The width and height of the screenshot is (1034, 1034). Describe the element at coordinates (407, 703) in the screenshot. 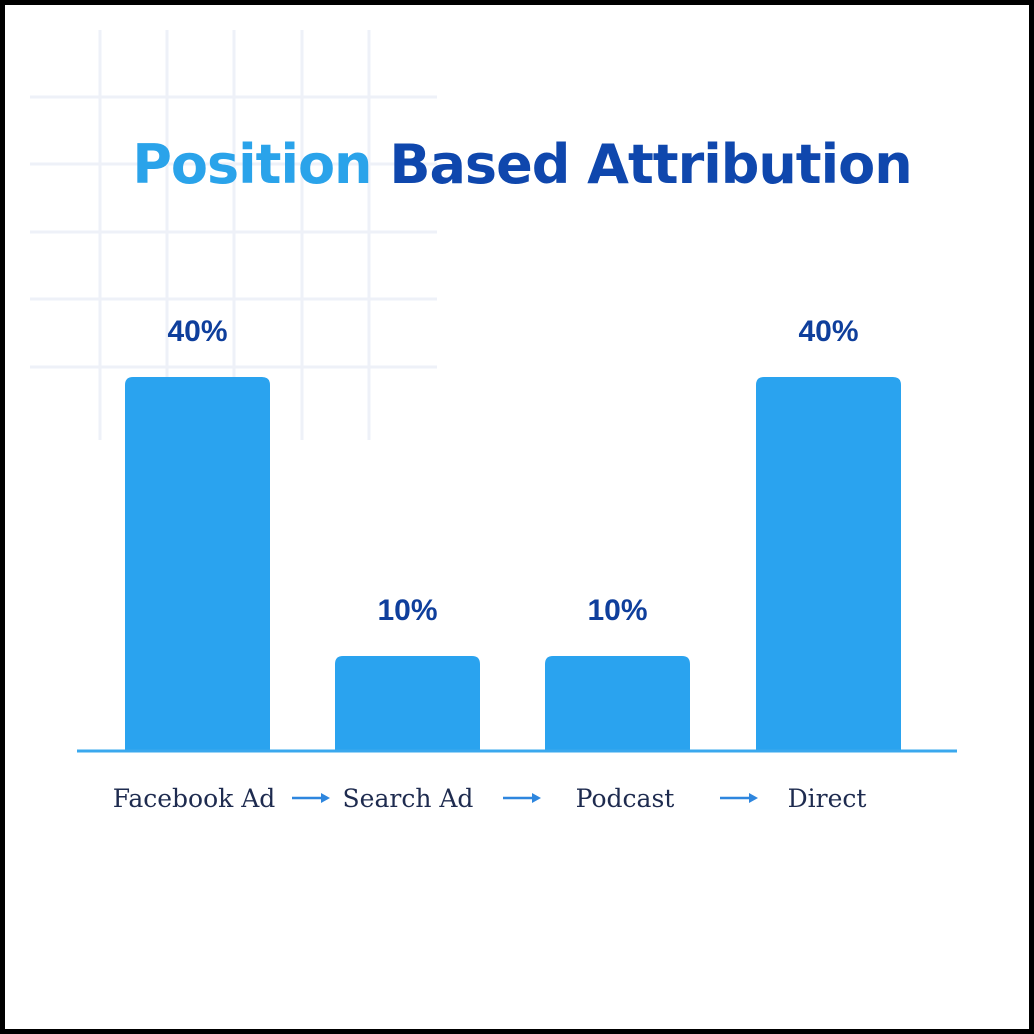

I see `bar-search-ad` at that location.